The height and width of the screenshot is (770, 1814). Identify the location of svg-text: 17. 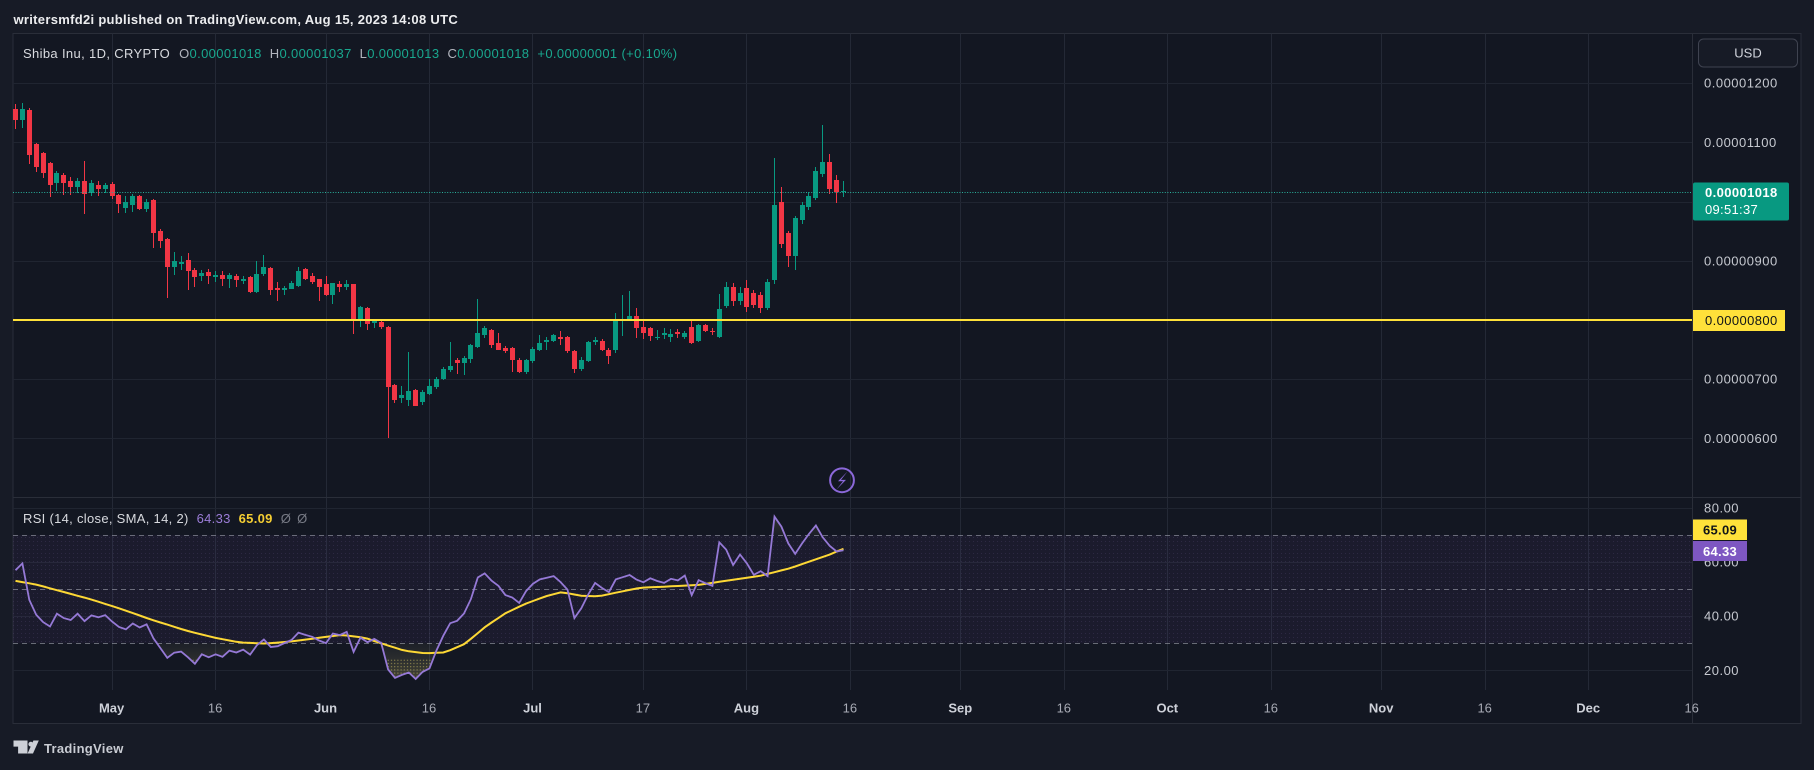
(643, 708).